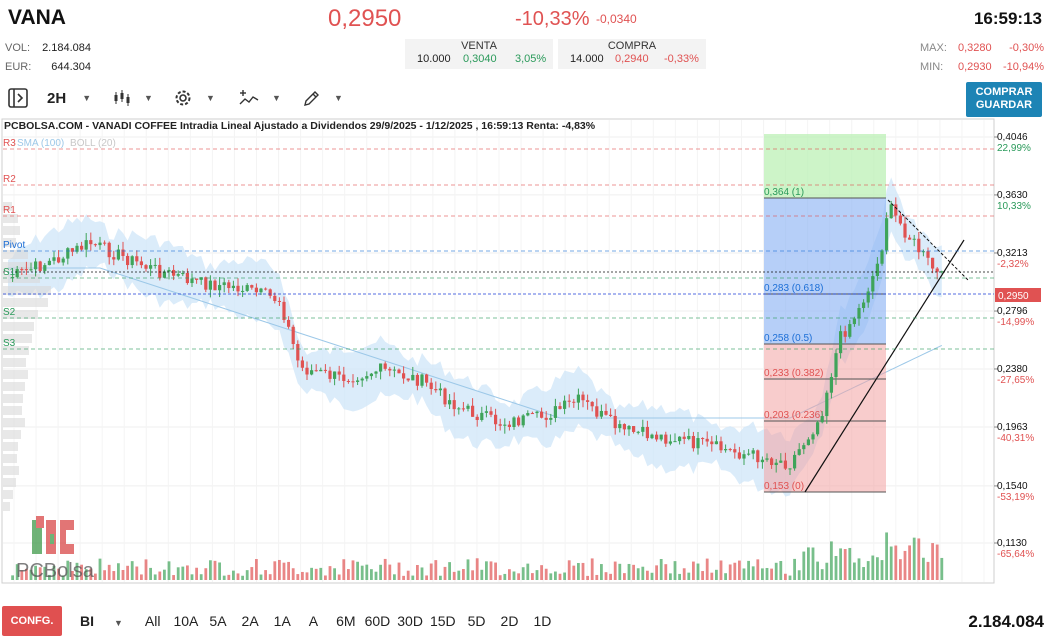 The image size is (1058, 643). Describe the element at coordinates (794, 288) in the screenshot. I see `fib-label: 0,283 (0.618)` at that location.